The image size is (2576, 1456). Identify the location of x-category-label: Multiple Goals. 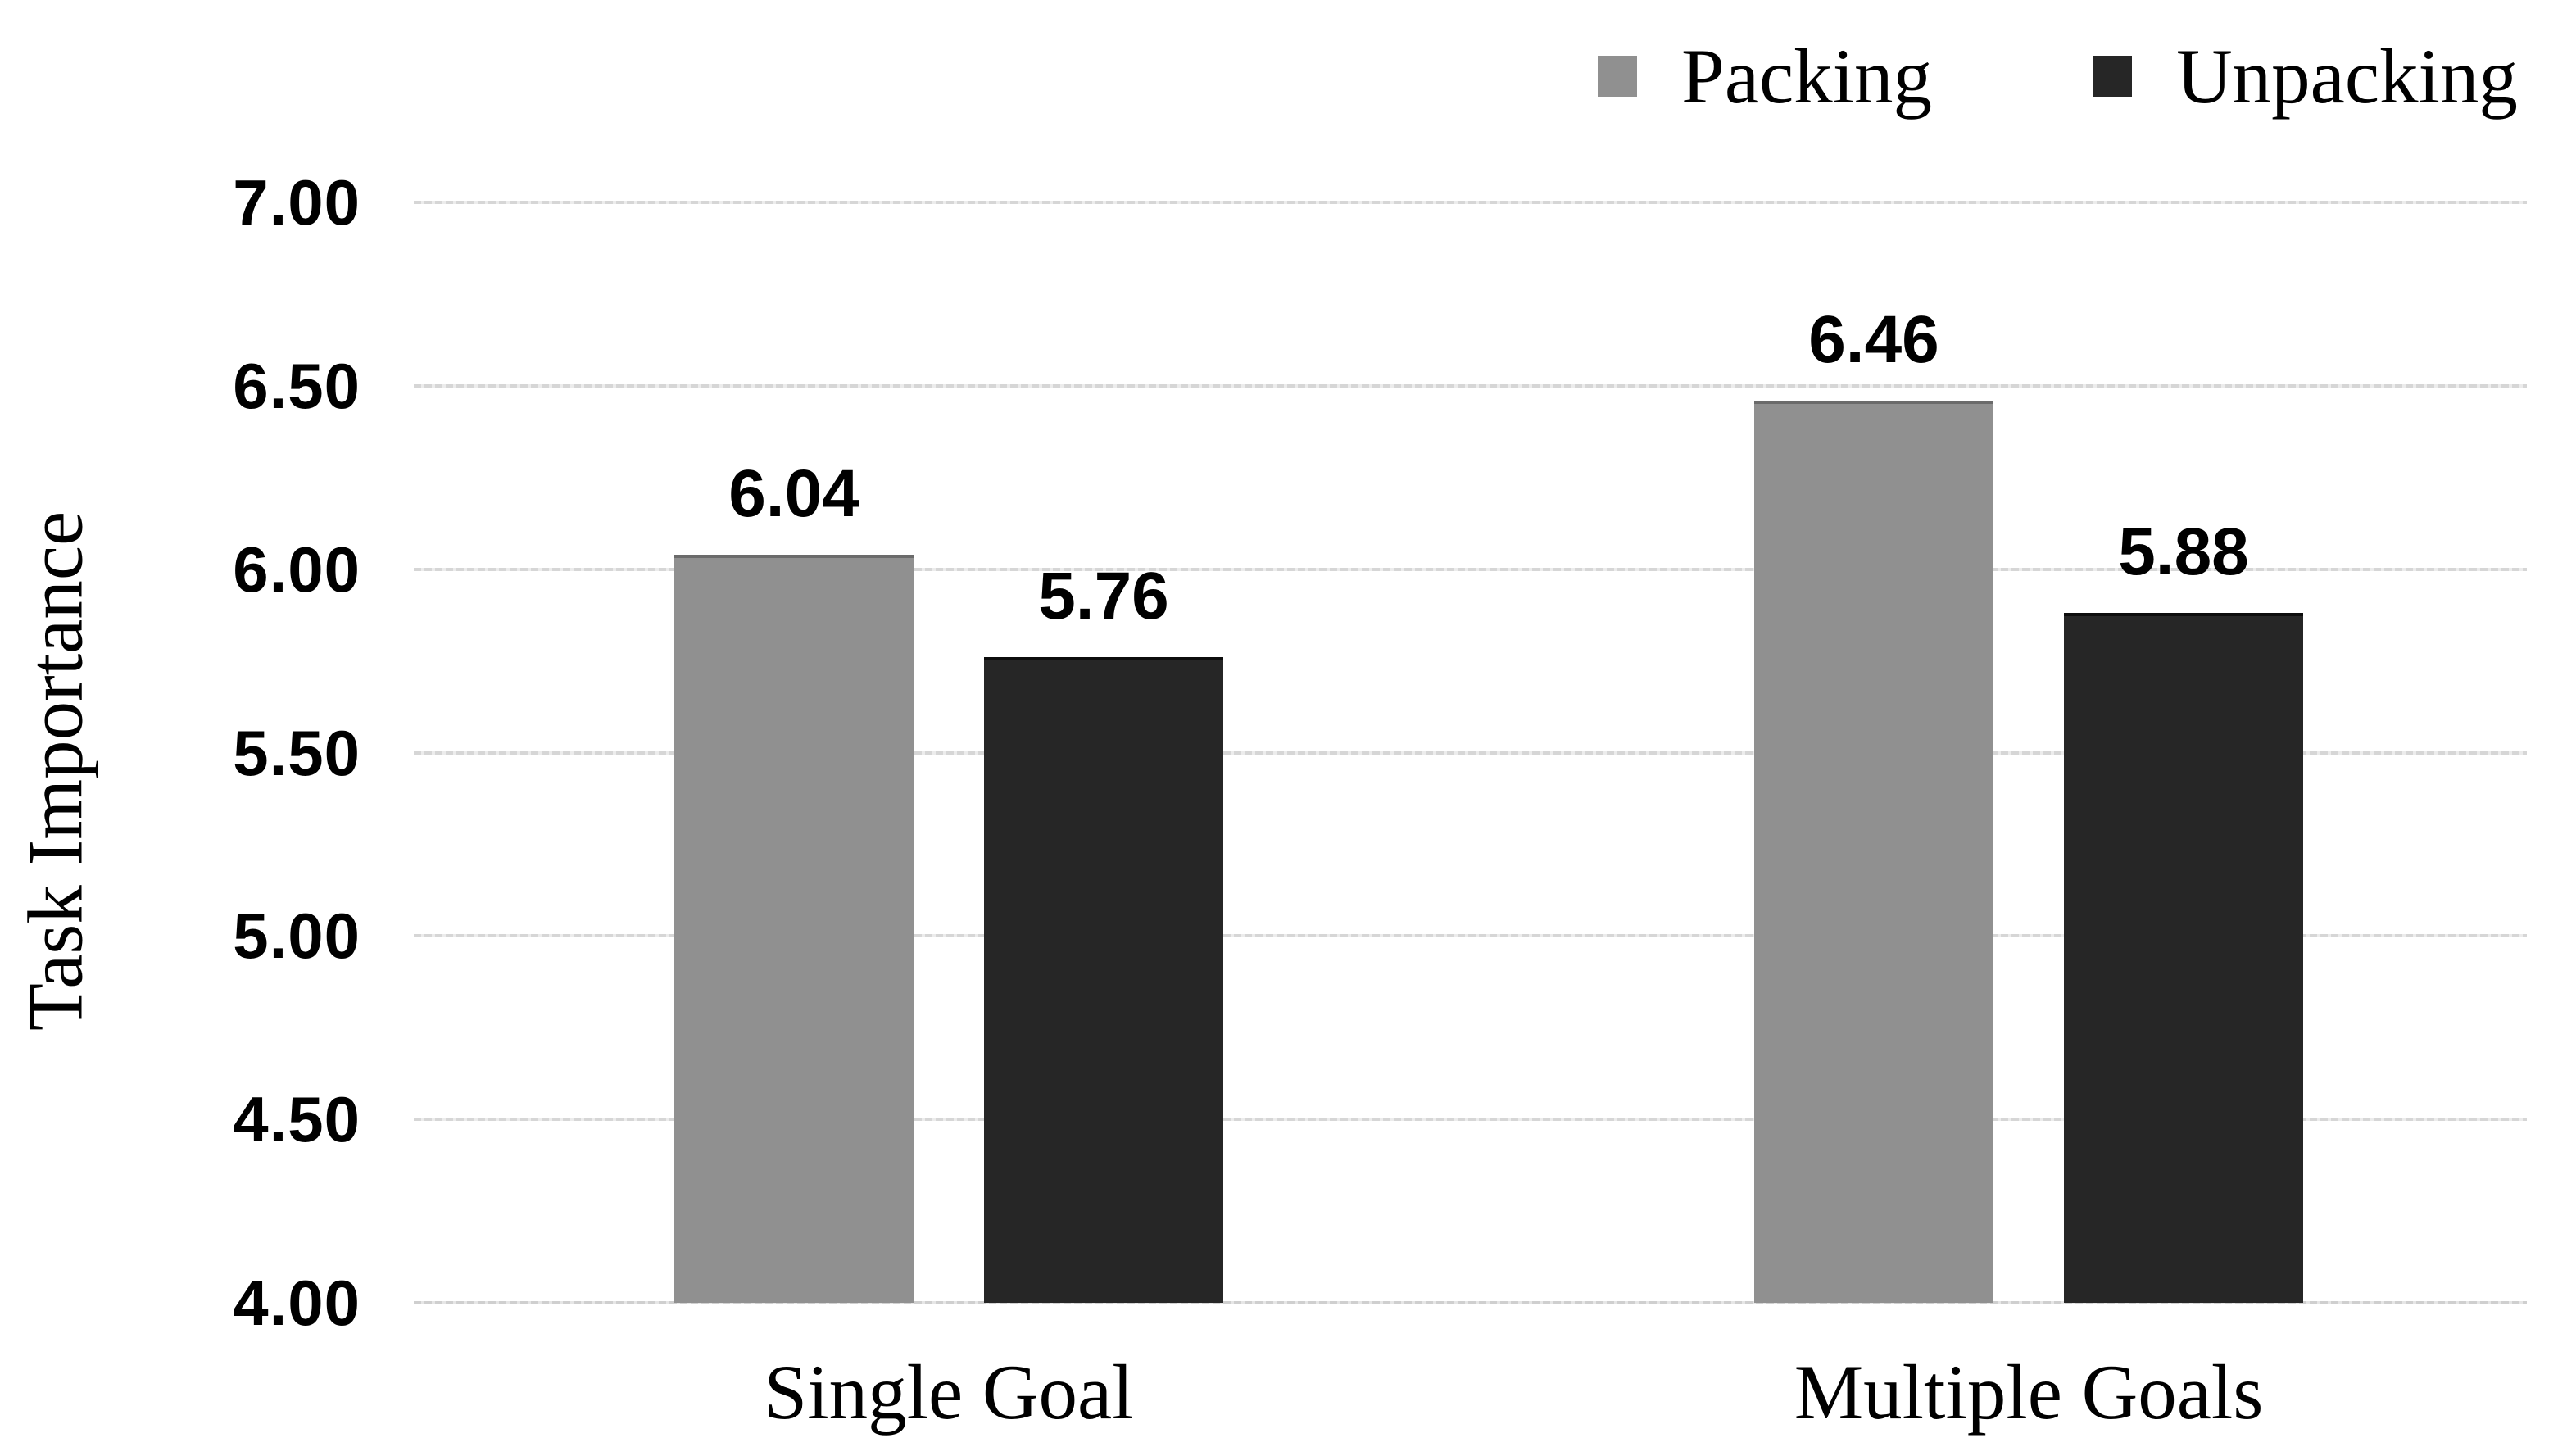
(2029, 1393).